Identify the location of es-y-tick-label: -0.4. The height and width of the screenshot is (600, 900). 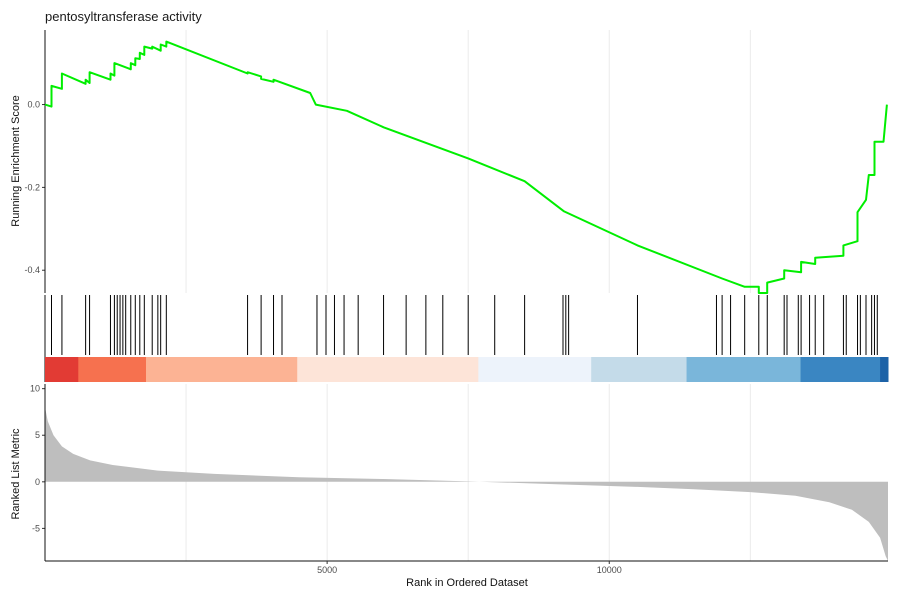
(32, 270).